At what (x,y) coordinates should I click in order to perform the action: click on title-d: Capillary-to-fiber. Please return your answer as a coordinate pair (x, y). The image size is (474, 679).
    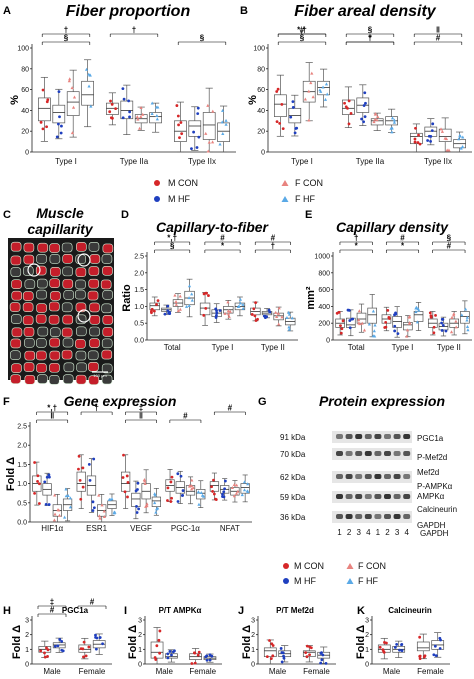
    Looking at the image, I should click on (213, 227).